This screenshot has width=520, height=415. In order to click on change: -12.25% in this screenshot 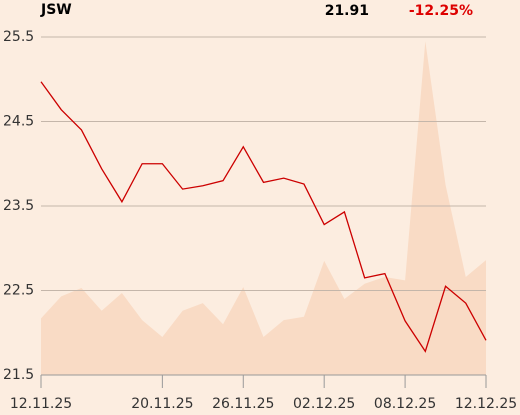, I will do `click(441, 11)`.